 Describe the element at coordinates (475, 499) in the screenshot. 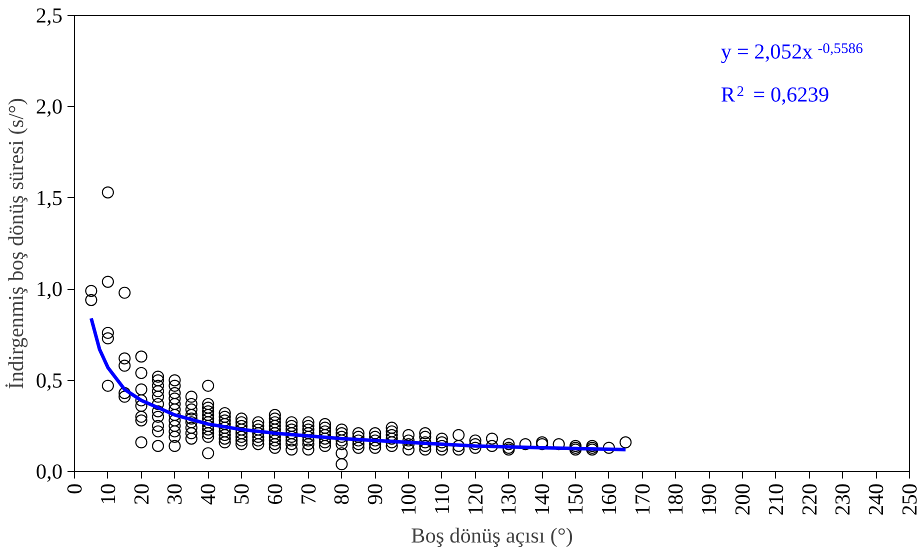

I see `x-tick-label: 120` at that location.